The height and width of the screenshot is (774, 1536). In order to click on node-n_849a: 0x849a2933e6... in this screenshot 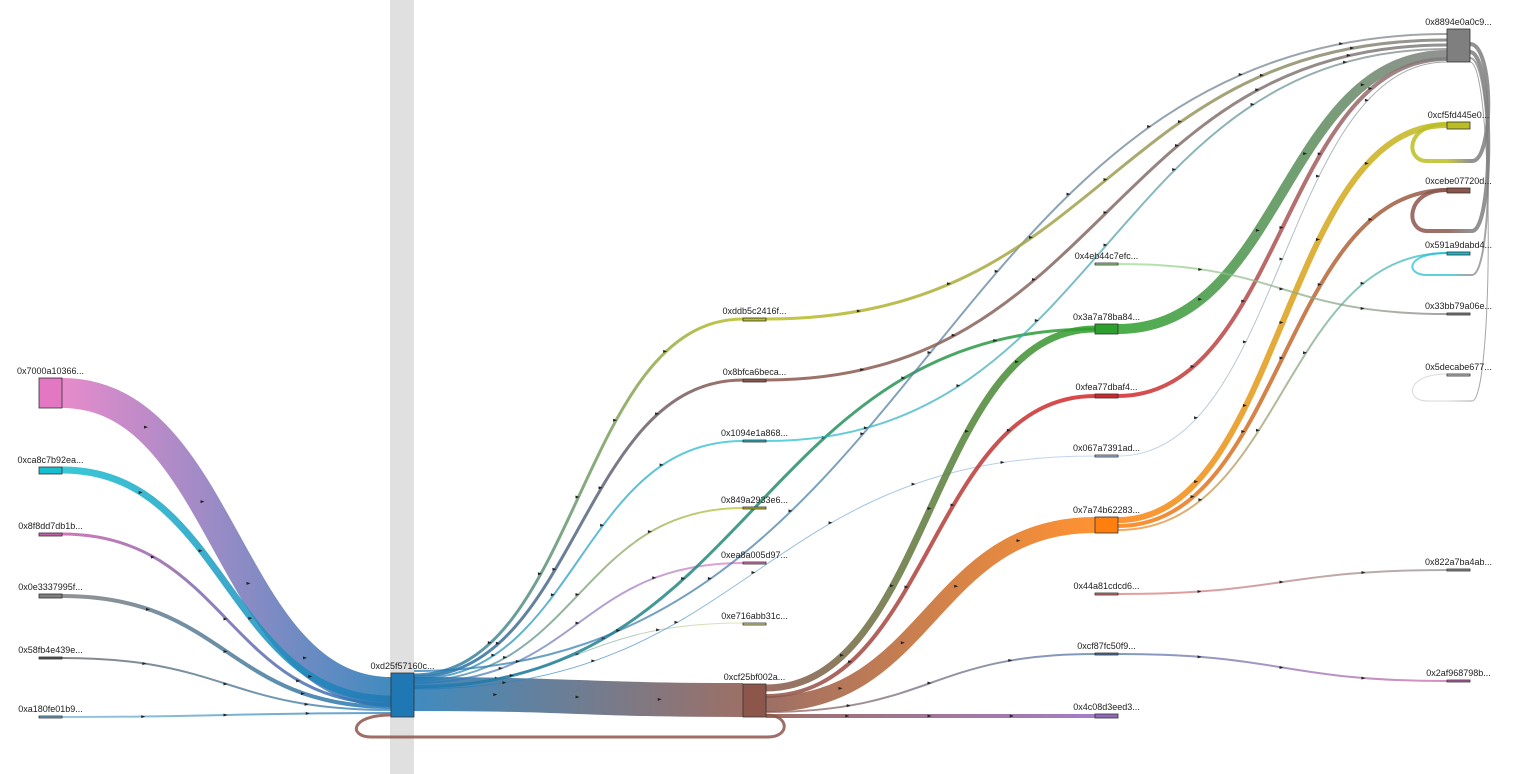, I will do `click(754, 502)`.